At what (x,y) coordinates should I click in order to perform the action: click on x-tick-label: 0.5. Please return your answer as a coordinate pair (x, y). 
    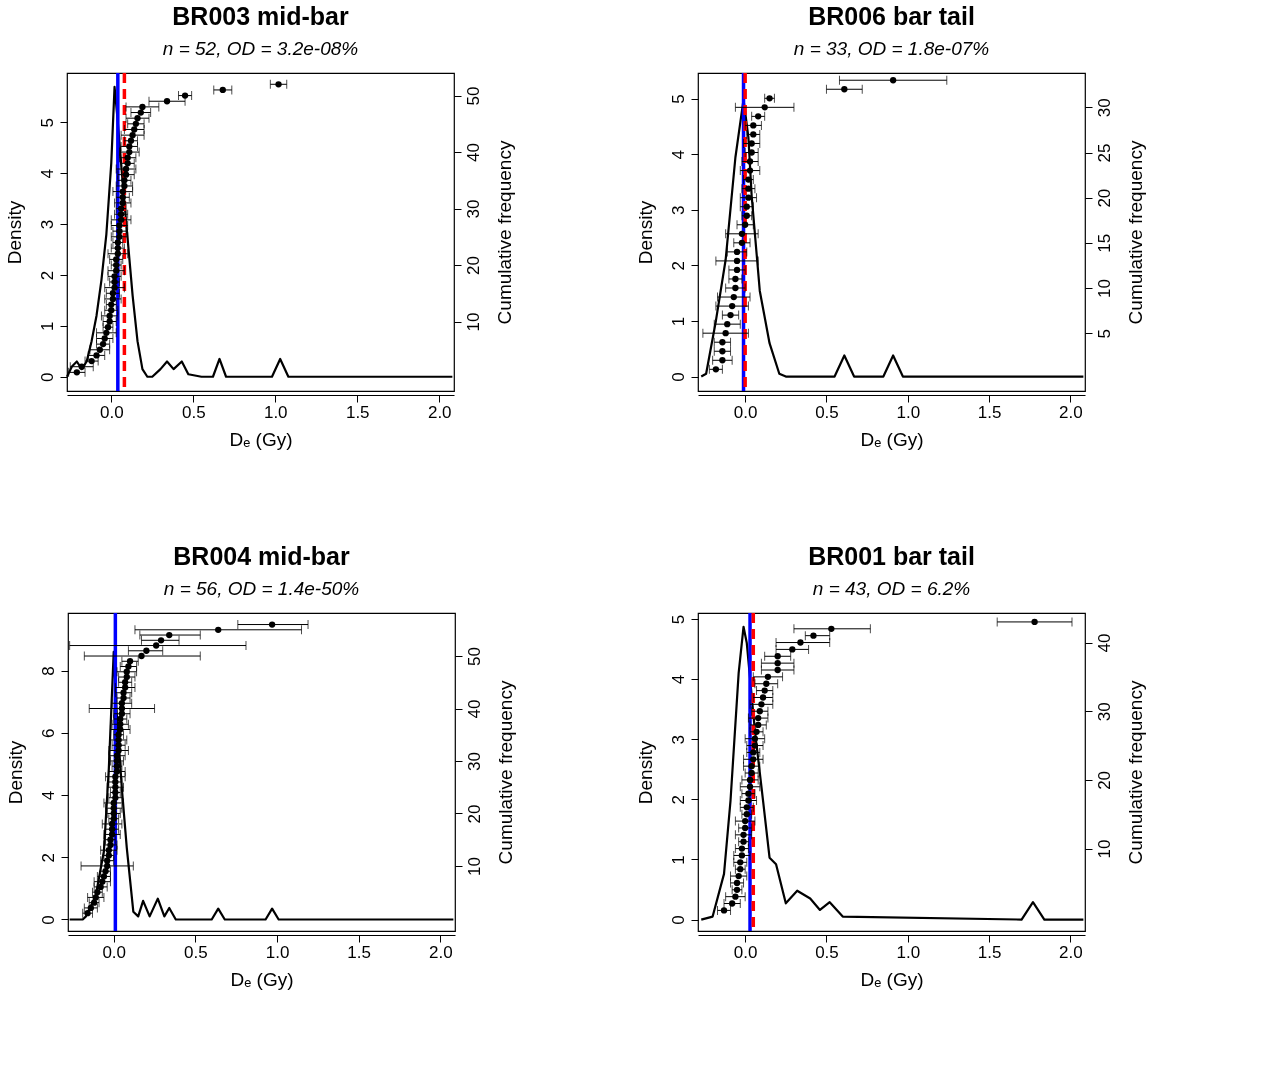
    Looking at the image, I should click on (196, 952).